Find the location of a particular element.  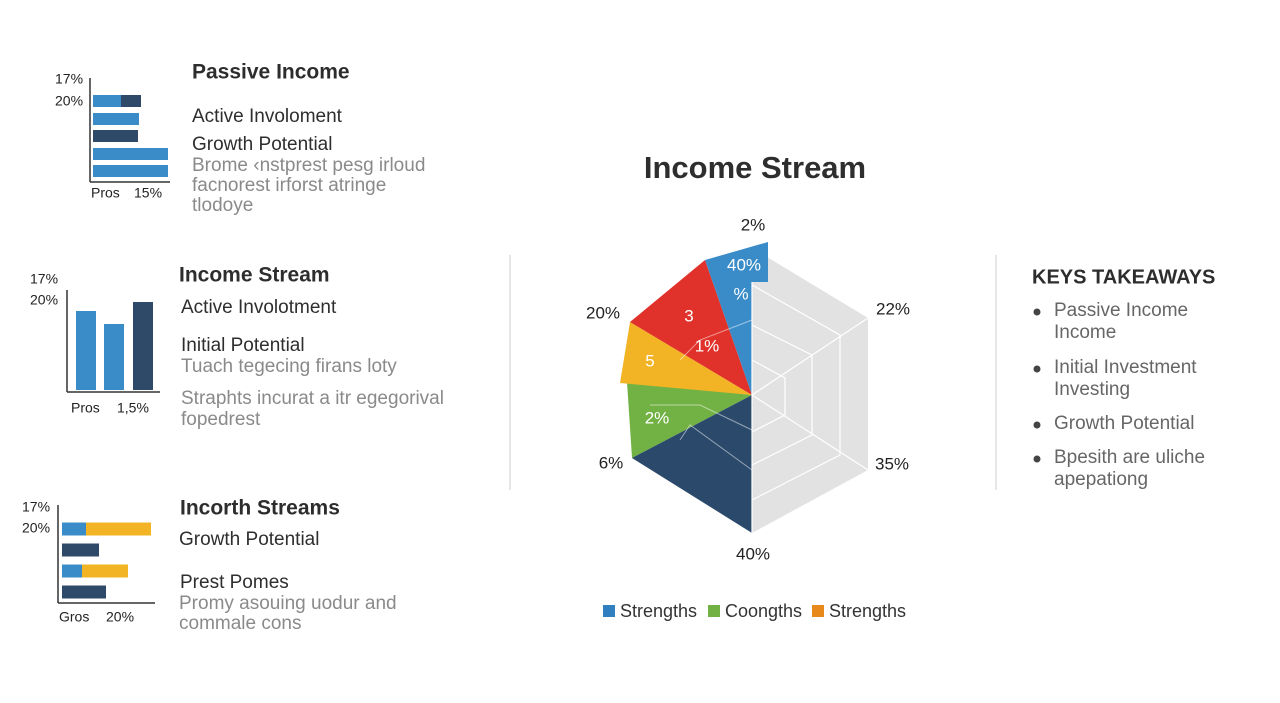

radar-label: 22% is located at coordinates (893, 308).